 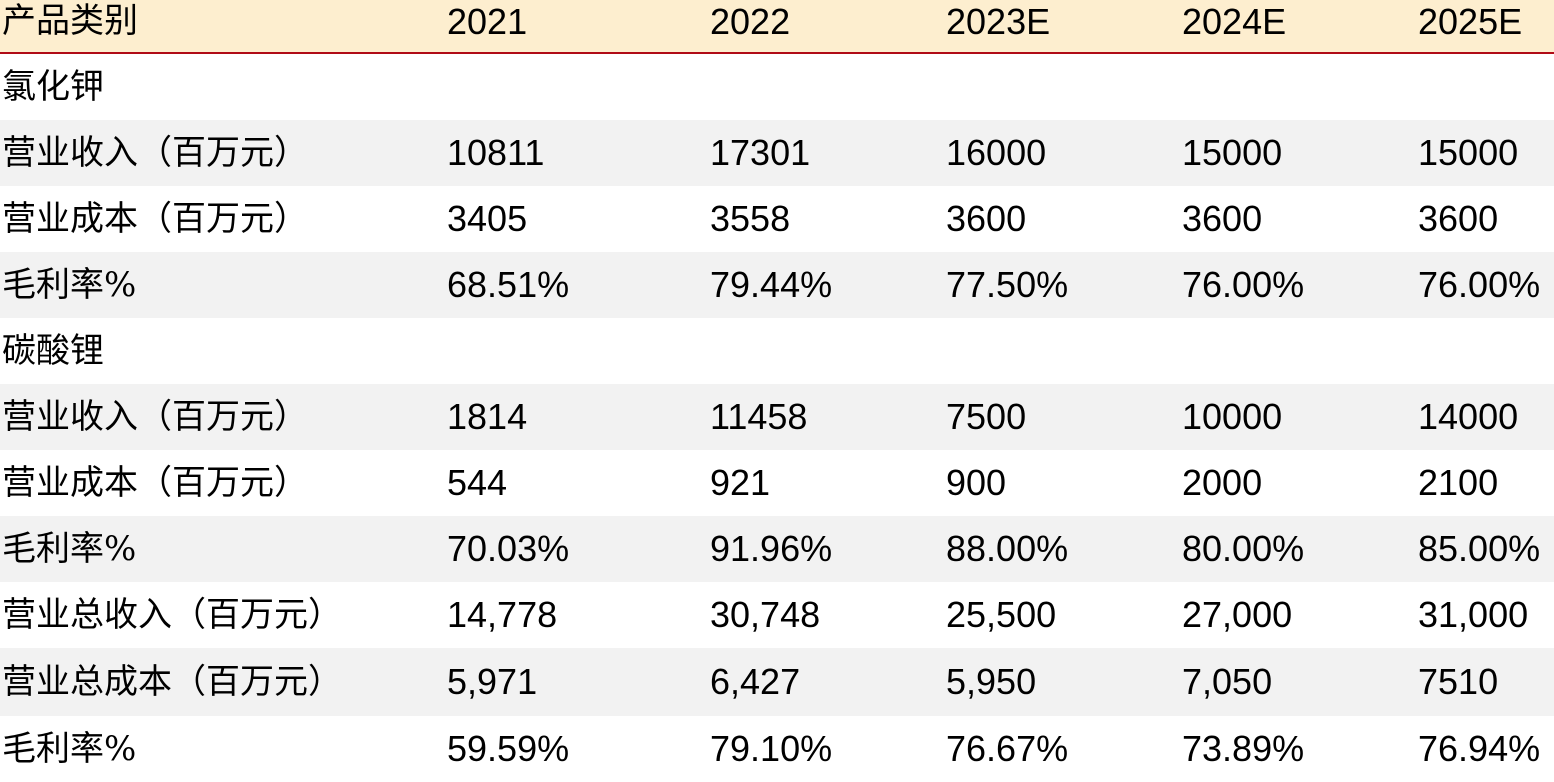 I want to click on header-year: 2024E, so click(x=1234, y=21).